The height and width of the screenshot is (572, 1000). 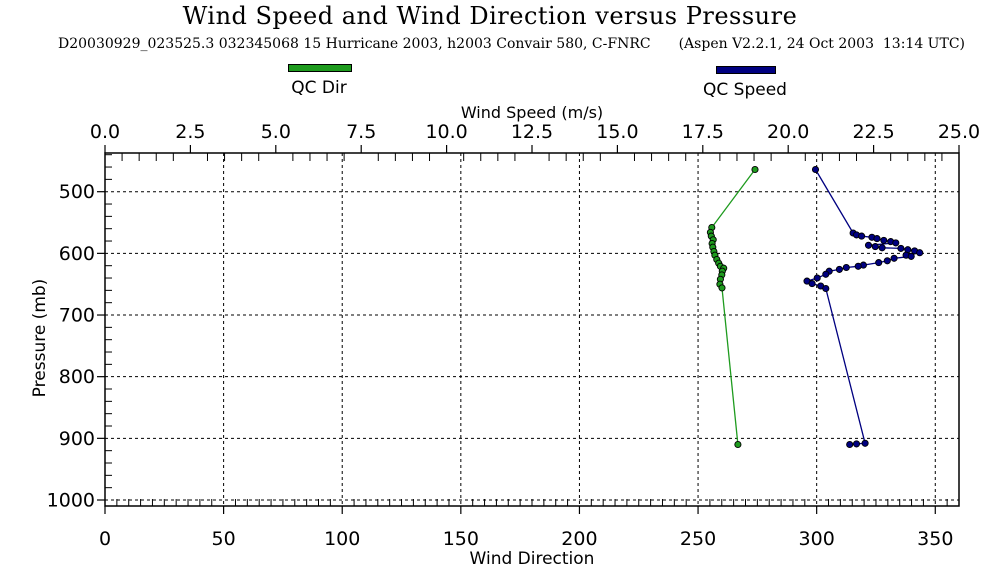 I want to click on tick-label: 17.5, so click(x=703, y=132).